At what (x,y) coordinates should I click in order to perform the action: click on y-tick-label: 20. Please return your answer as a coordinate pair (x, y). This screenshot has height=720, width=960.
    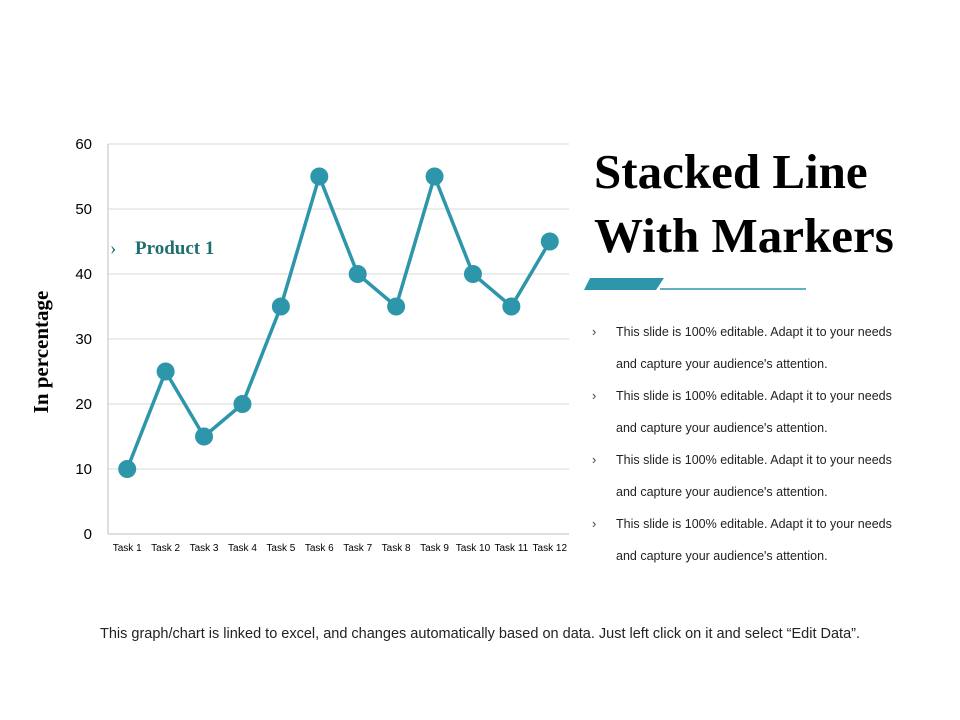
    Looking at the image, I should click on (83, 404).